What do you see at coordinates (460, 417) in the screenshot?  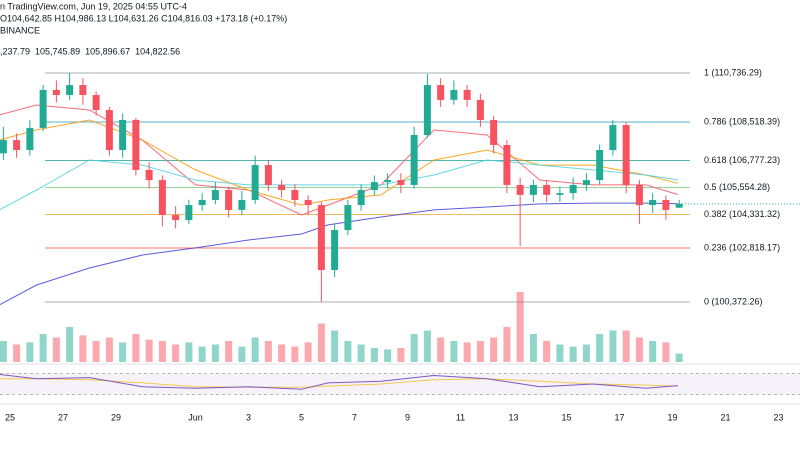 I see `x-tick-label: 11` at bounding box center [460, 417].